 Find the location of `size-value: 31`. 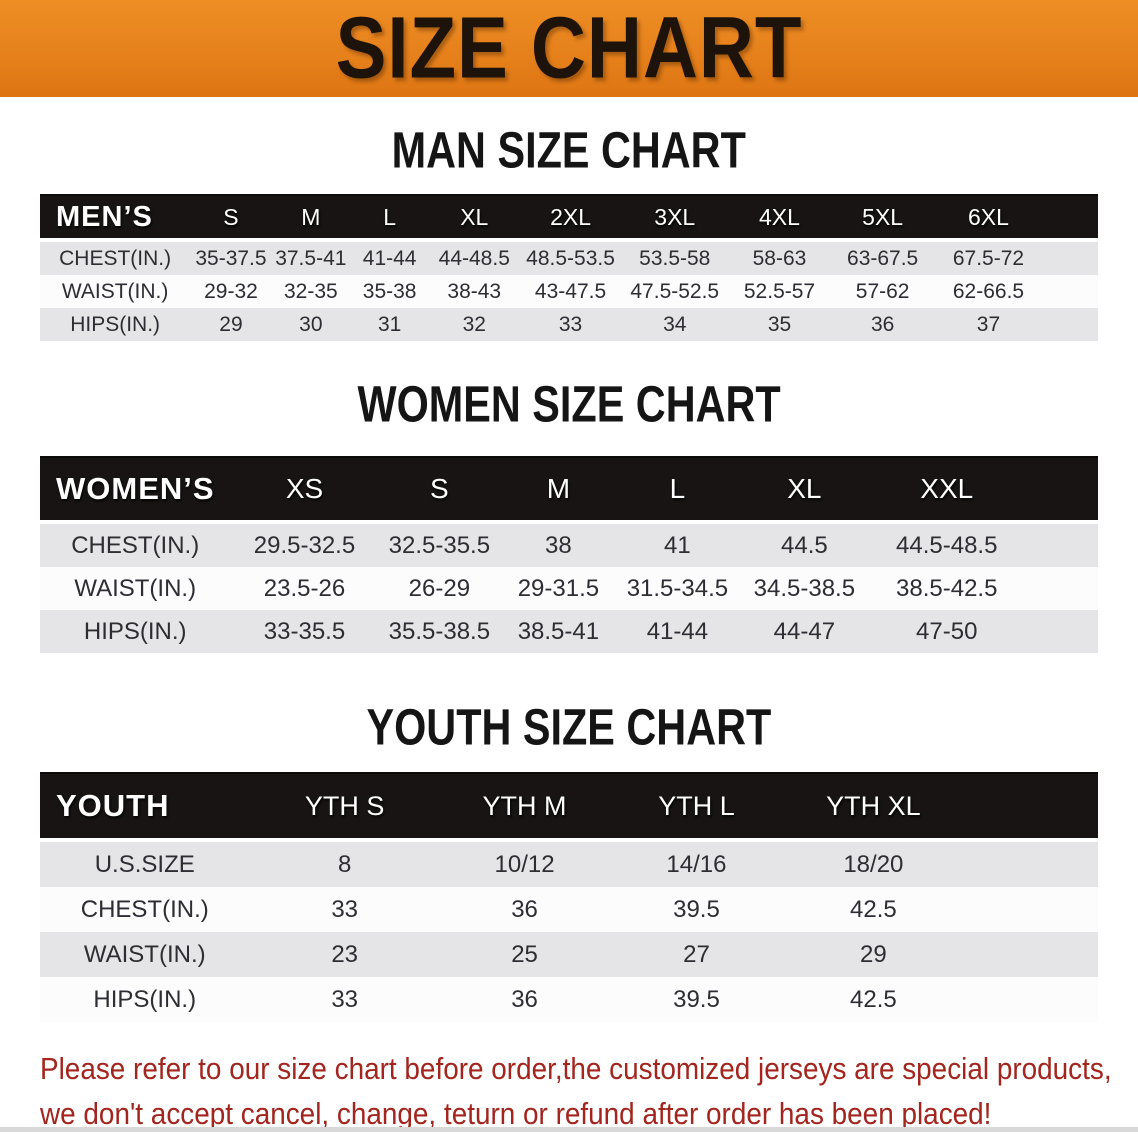

size-value: 31 is located at coordinates (389, 324).